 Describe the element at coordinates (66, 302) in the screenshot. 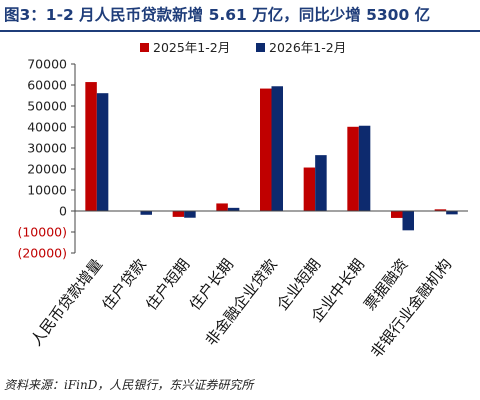

I see `x-category-label: 人民币贷款增量` at that location.